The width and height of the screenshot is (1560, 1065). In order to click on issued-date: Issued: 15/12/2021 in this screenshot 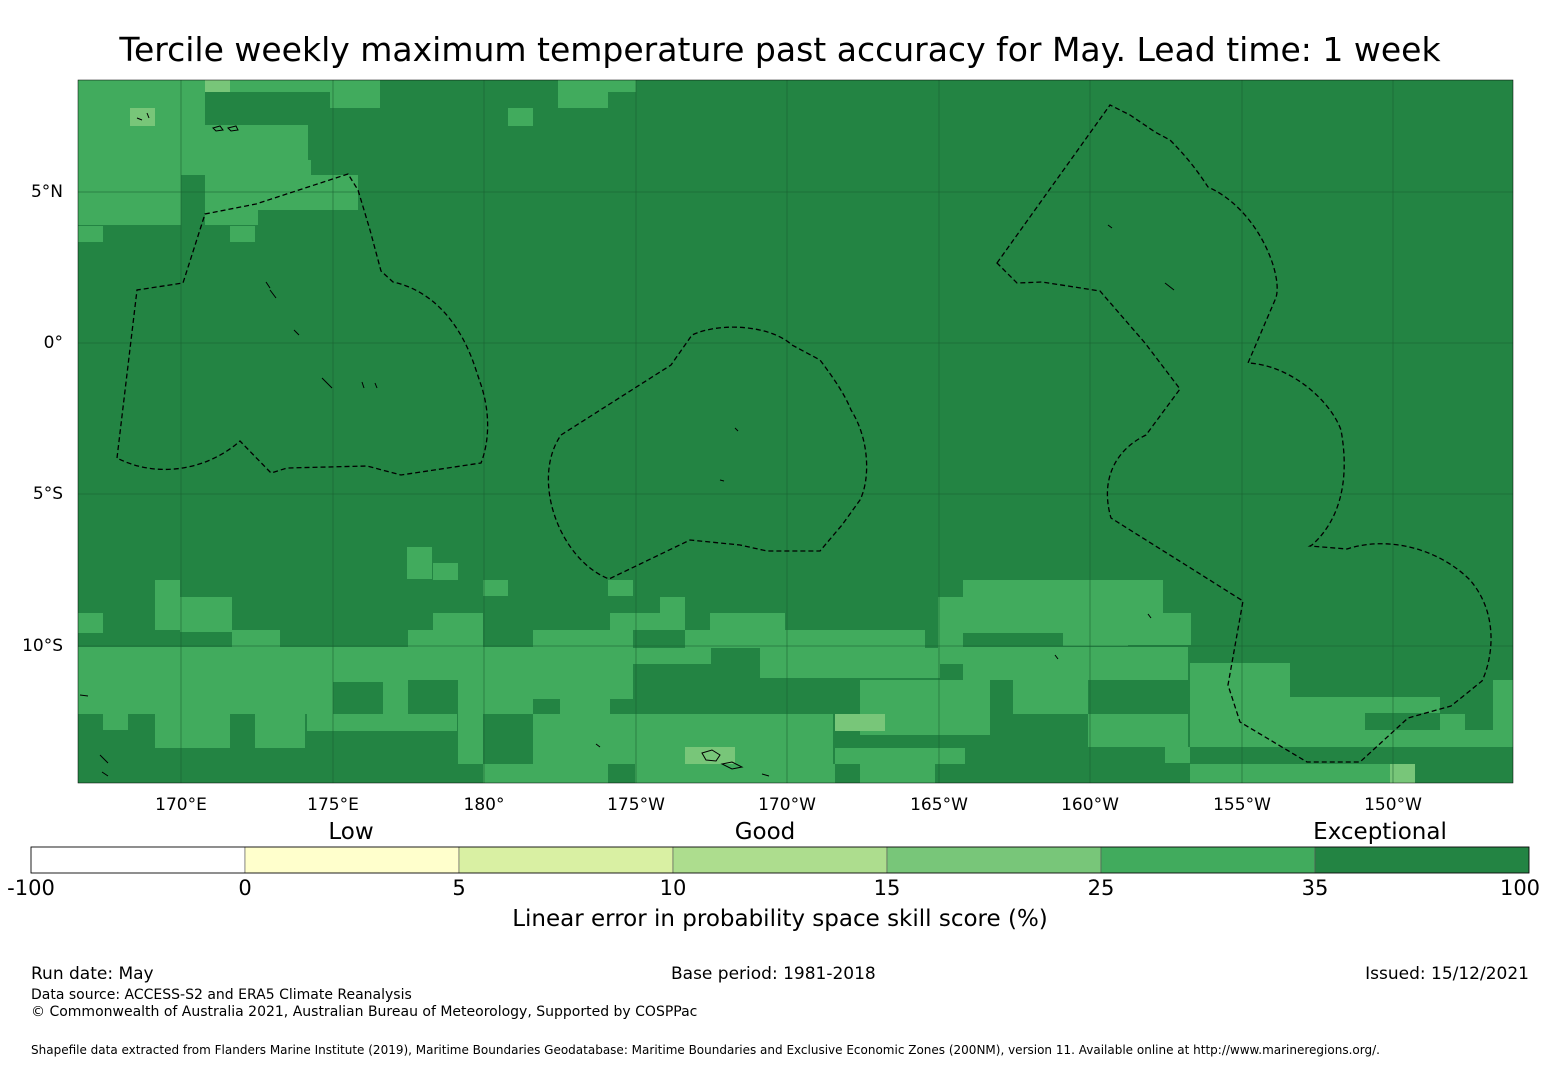, I will do `click(1447, 974)`.